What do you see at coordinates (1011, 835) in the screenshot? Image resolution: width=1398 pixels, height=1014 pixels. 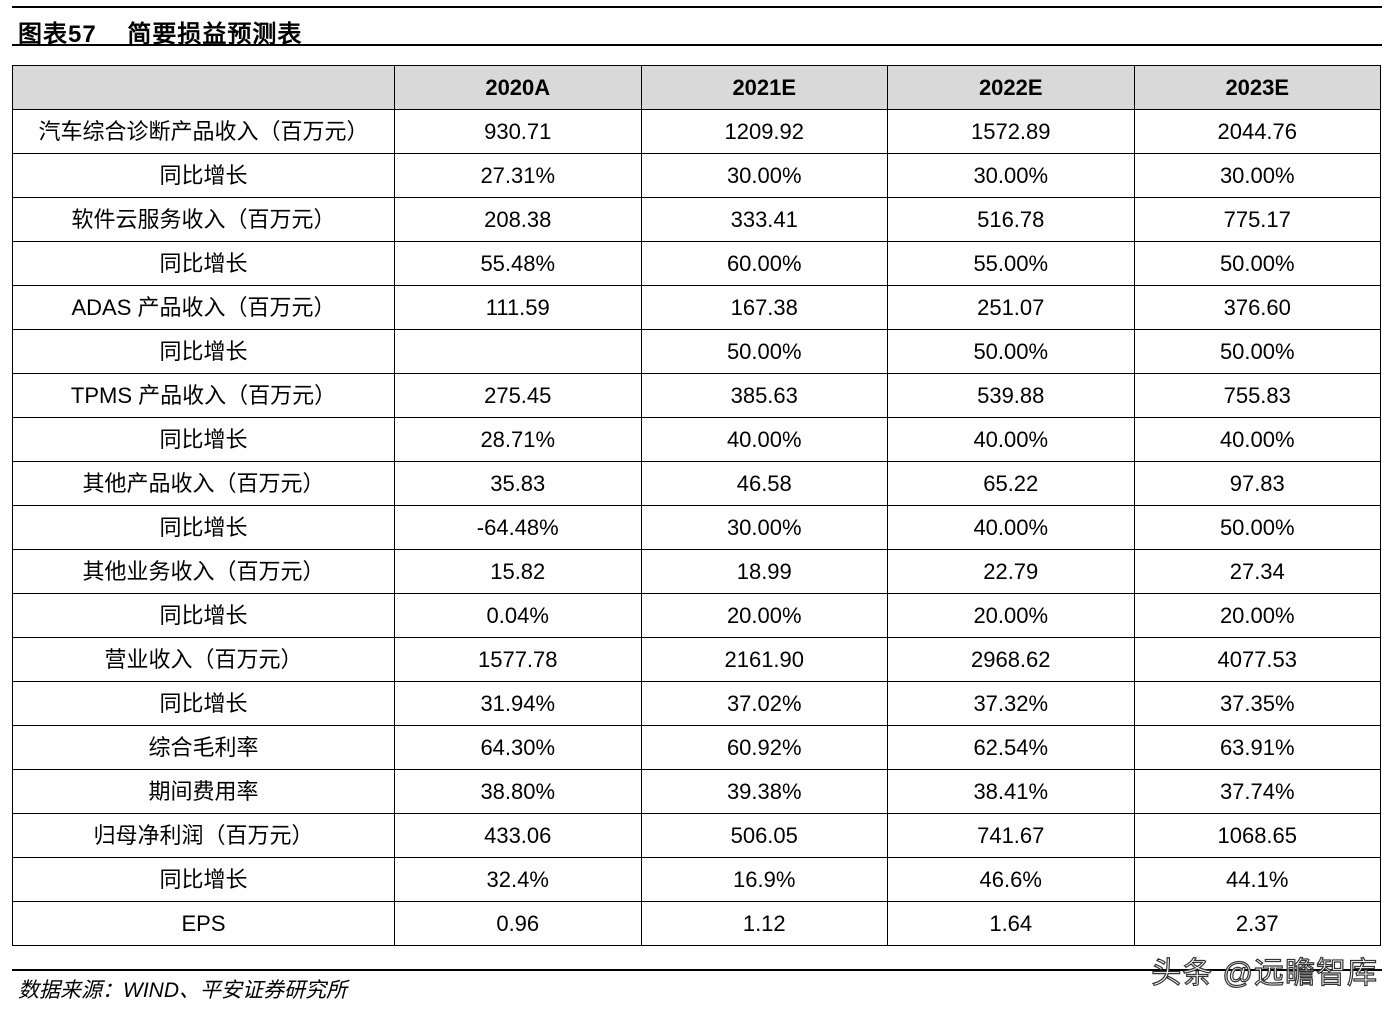 I see `value-cell: 741.67` at bounding box center [1011, 835].